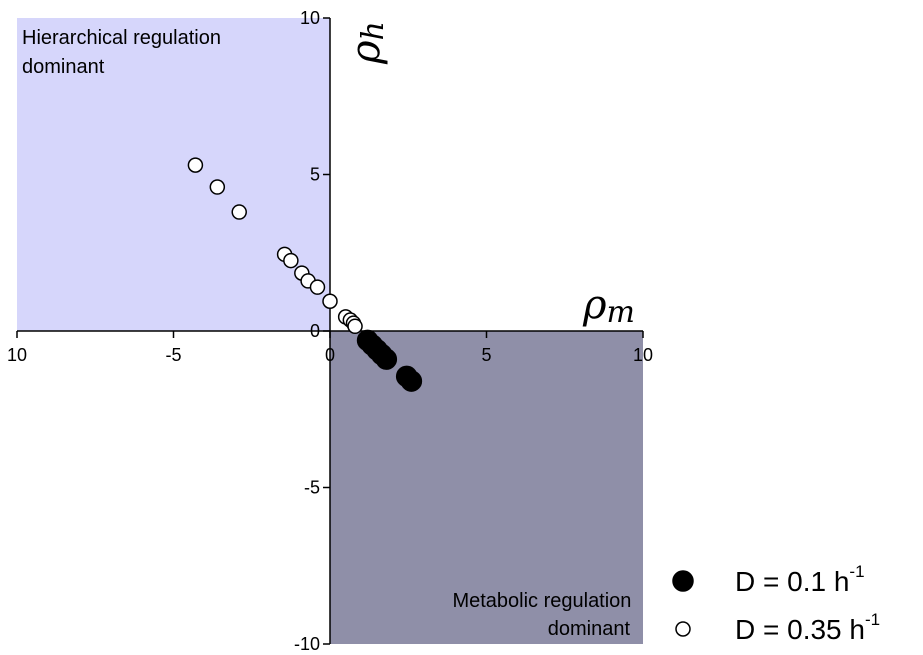  What do you see at coordinates (683, 581) in the screenshot?
I see `legend-marker-filled` at bounding box center [683, 581].